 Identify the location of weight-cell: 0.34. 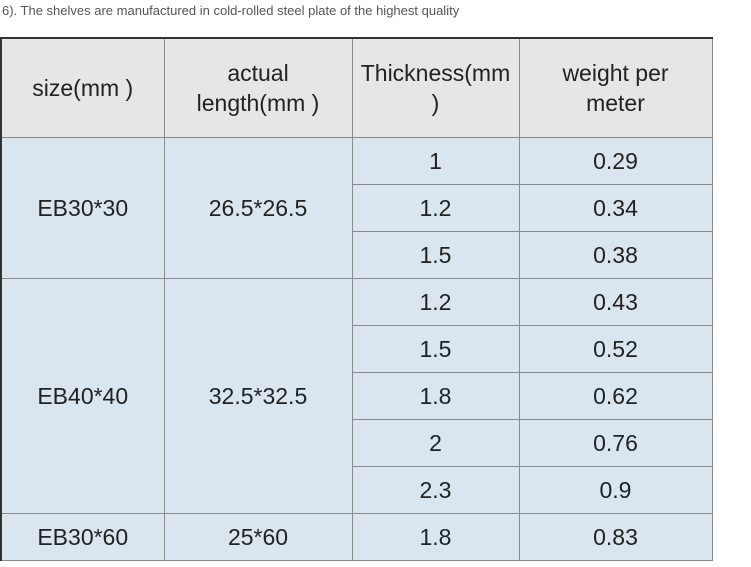
(615, 208).